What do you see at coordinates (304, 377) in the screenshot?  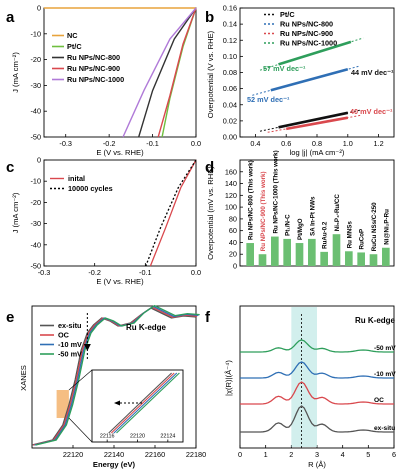 I see `panel-f-highlight` at bounding box center [304, 377].